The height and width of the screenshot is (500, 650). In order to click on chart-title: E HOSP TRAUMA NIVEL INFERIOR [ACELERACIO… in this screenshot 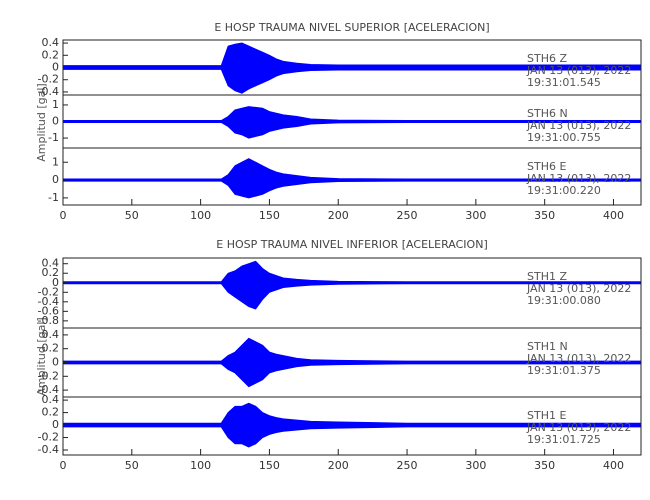, I will do `click(351, 244)`.